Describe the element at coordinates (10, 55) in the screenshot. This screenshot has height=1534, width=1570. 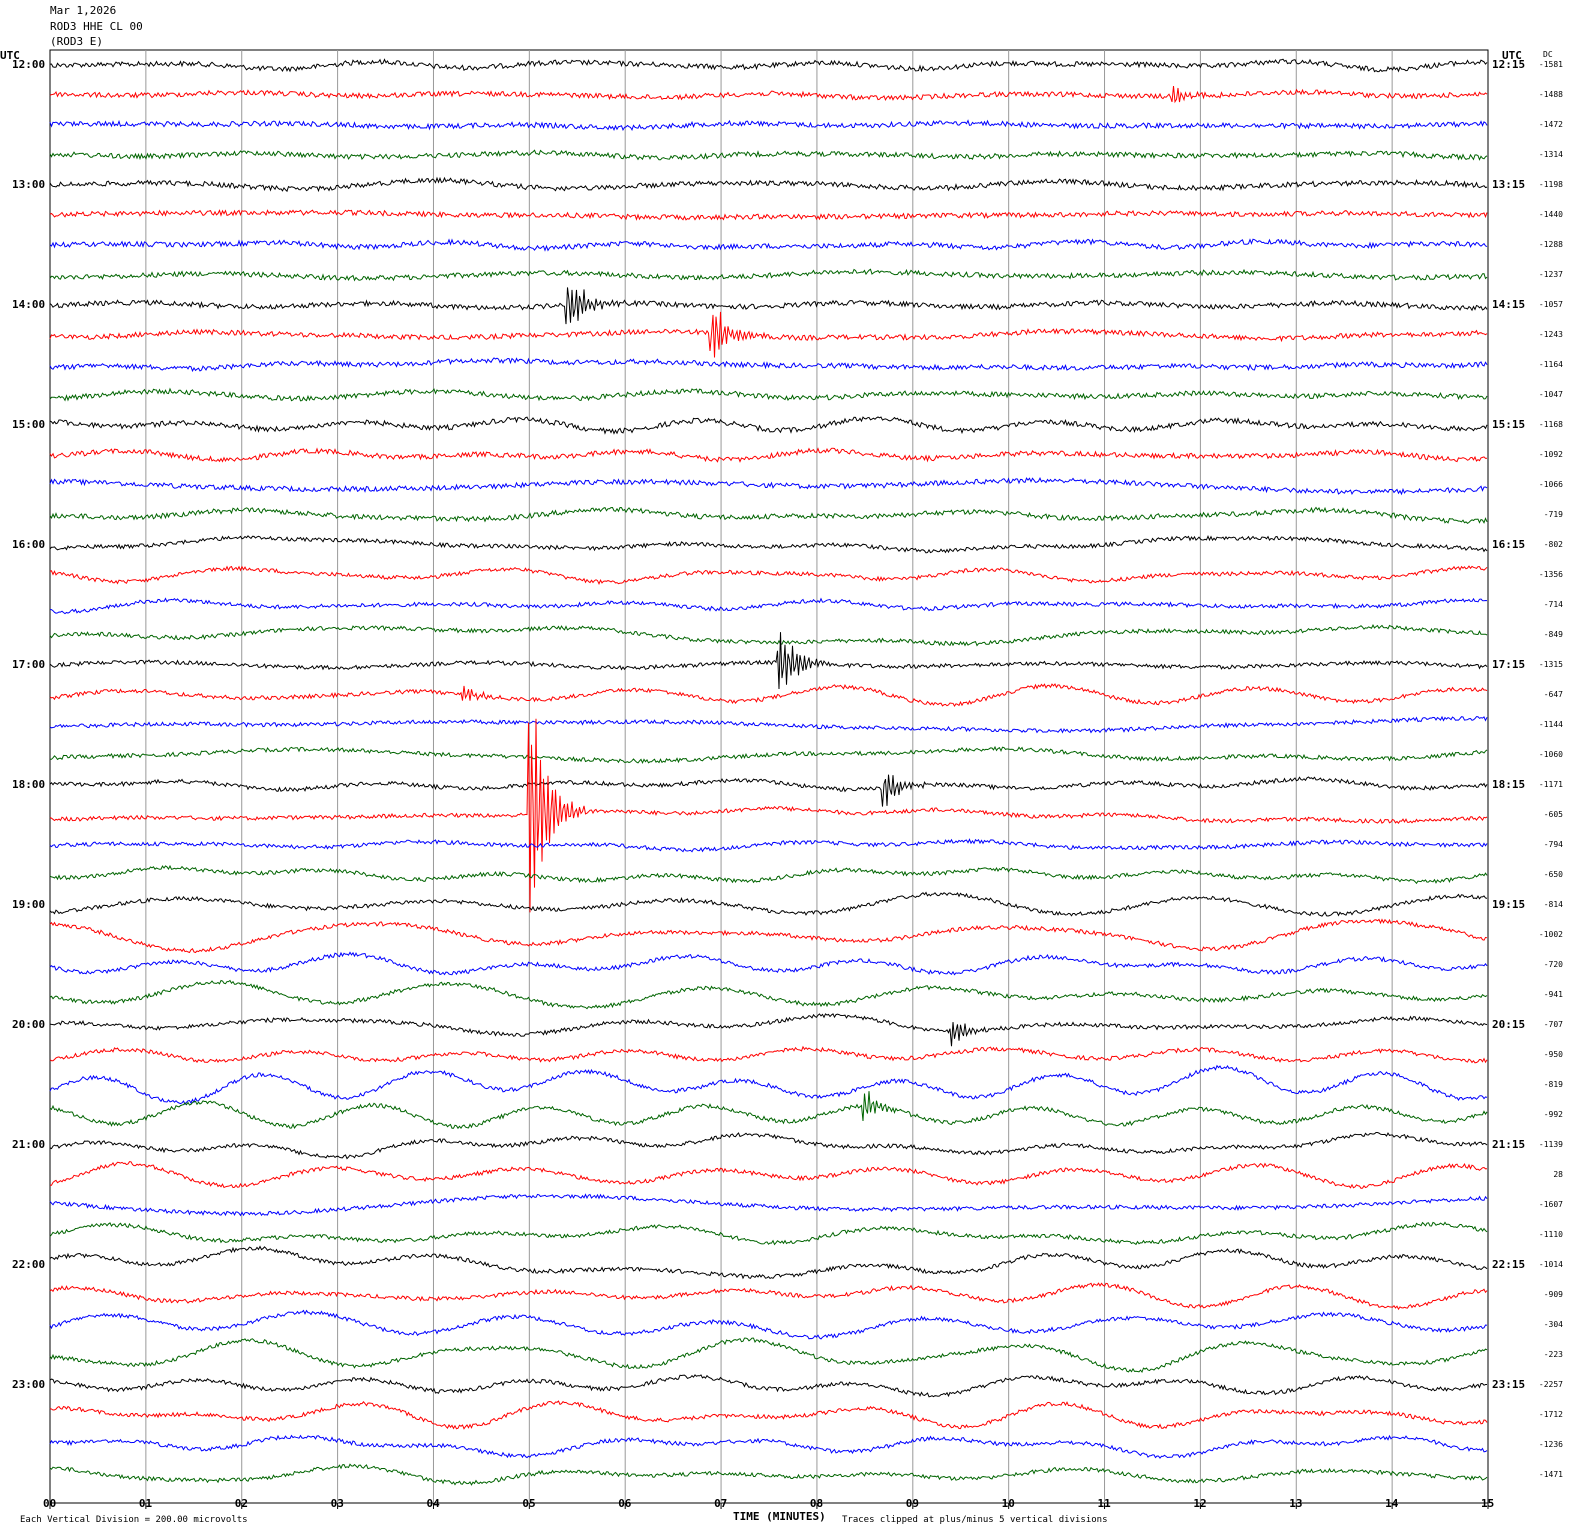
I see `left-utc-title: UTC` at that location.